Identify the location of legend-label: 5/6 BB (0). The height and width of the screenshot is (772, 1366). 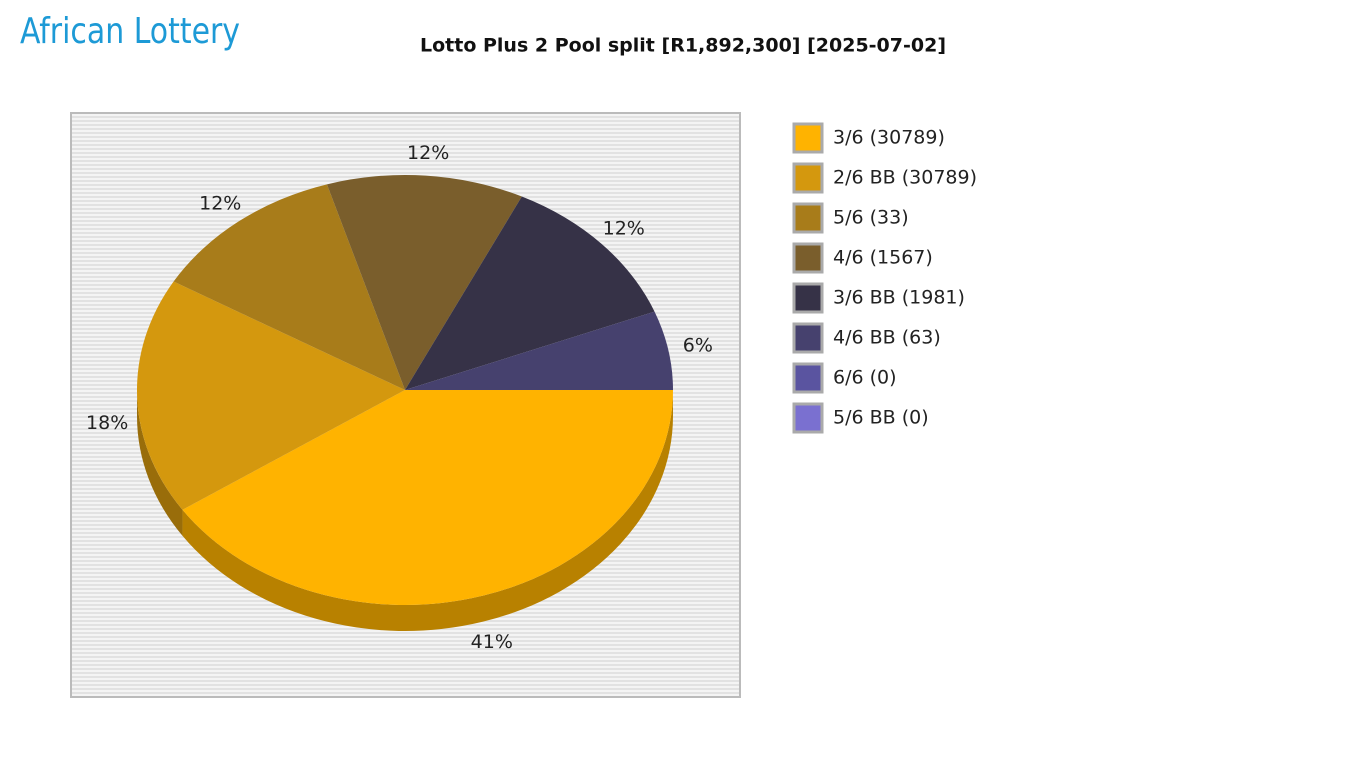
(881, 418).